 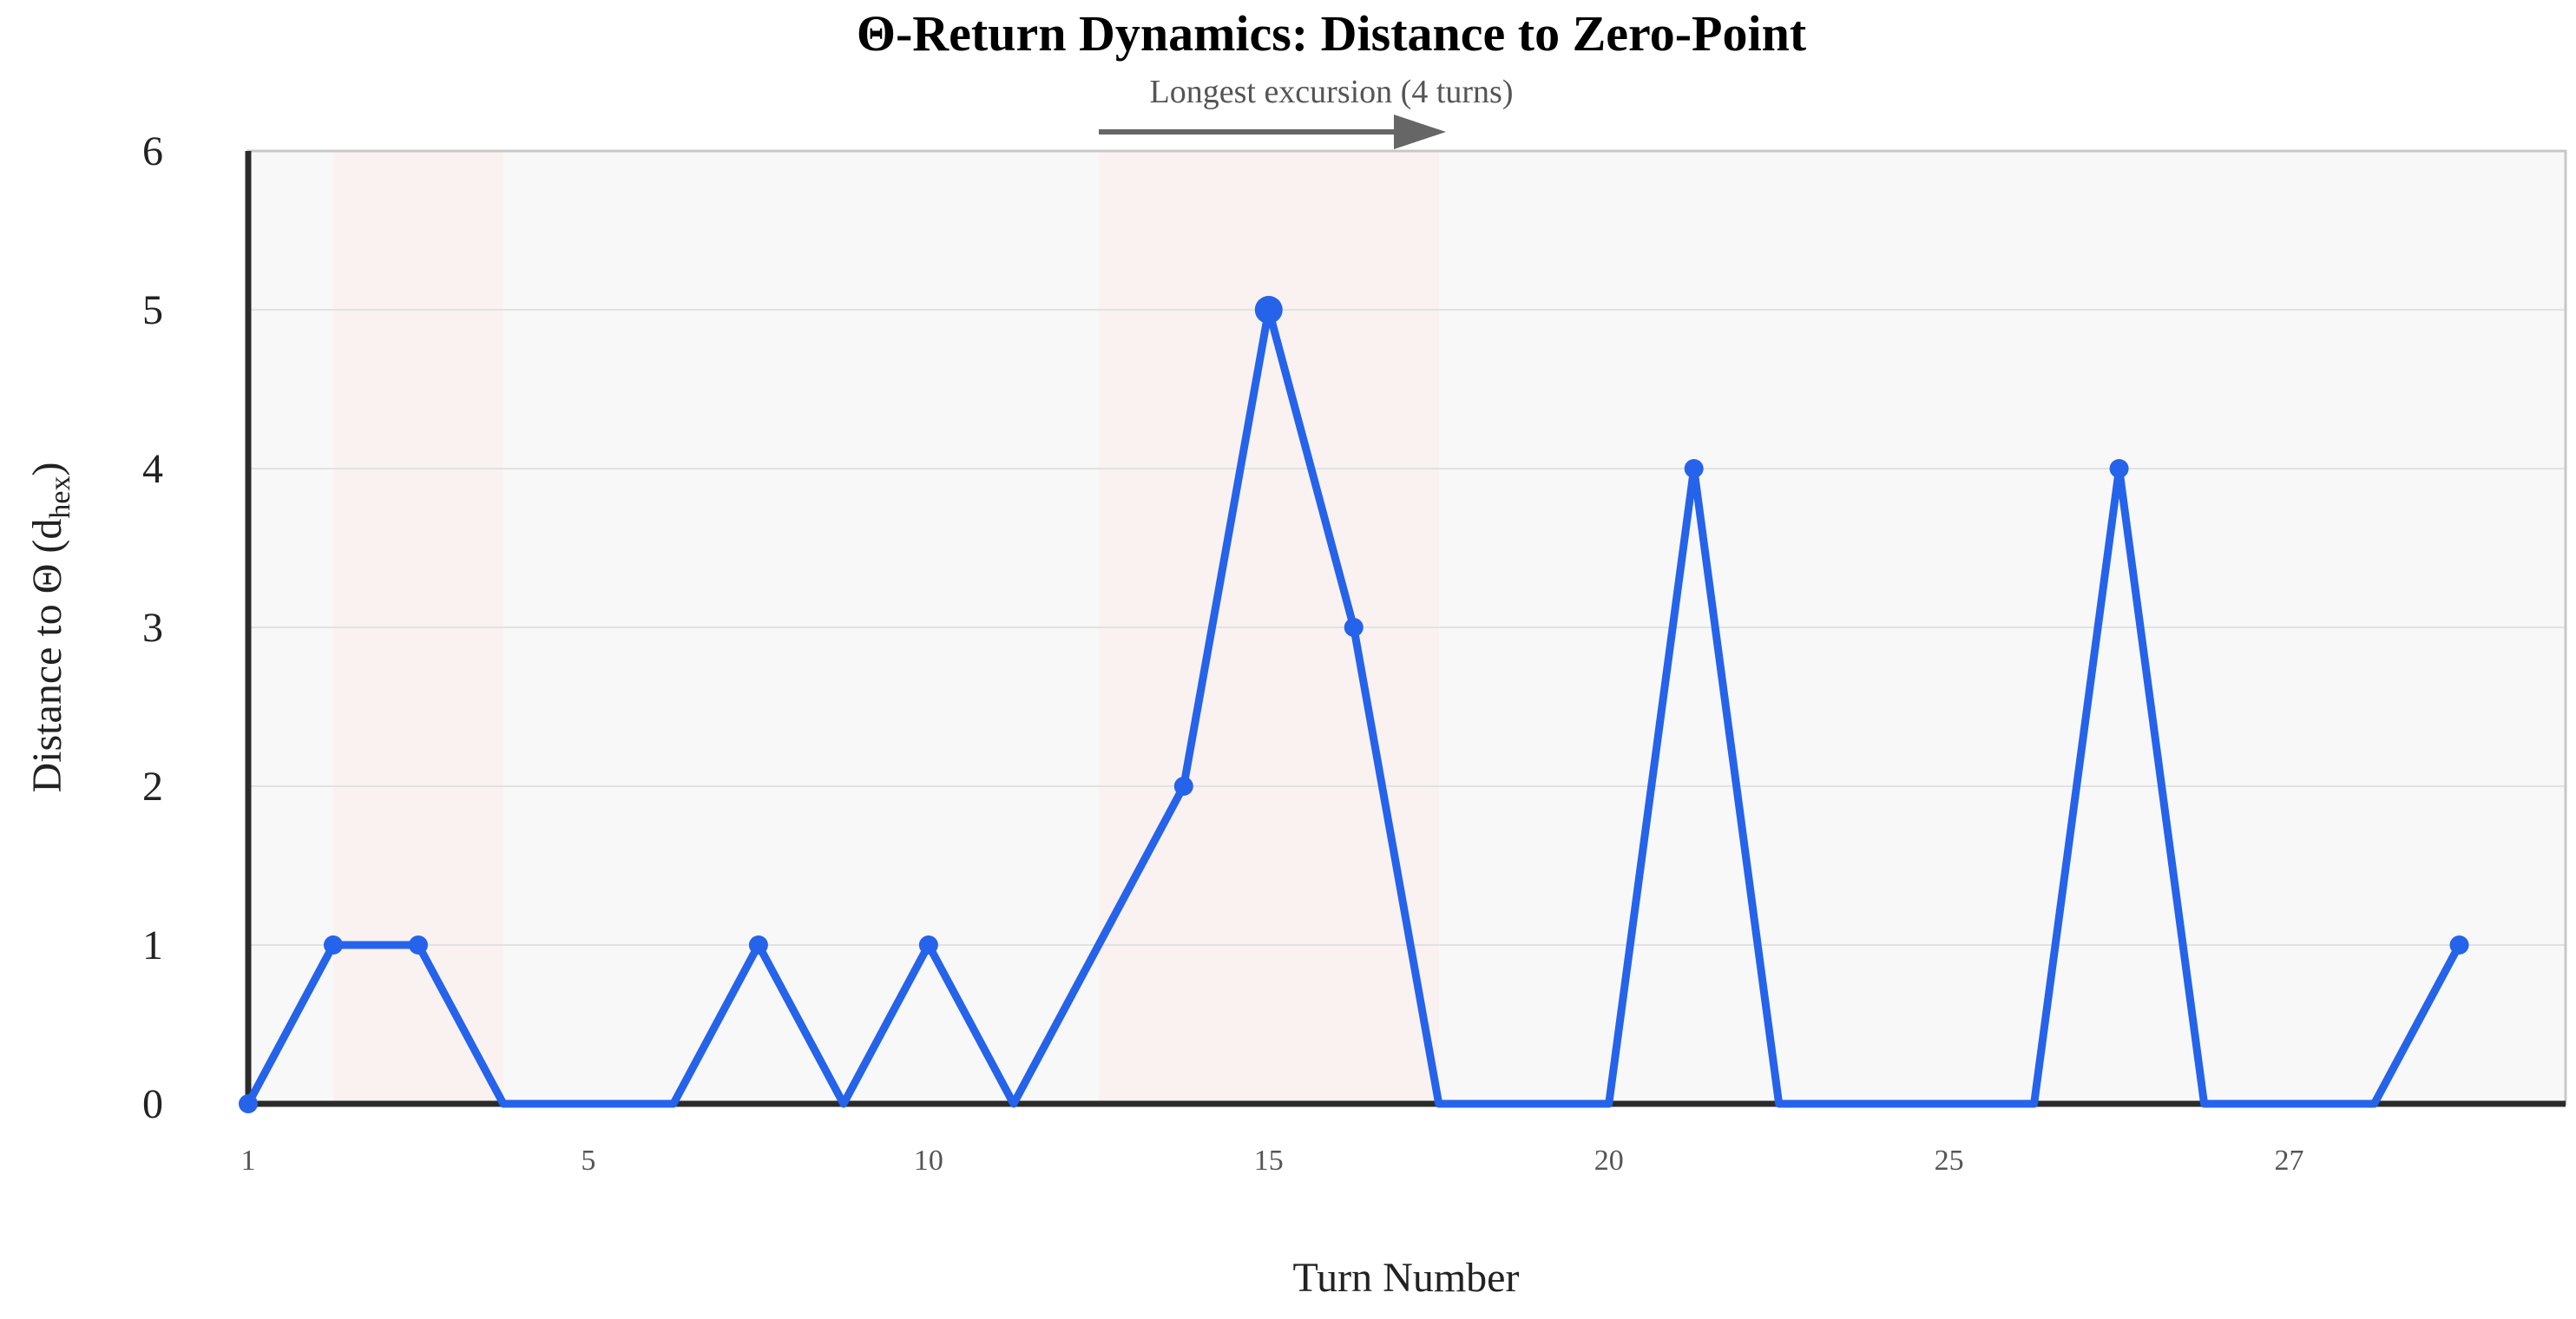 I want to click on x-axis-label: Turn Number, so click(x=1406, y=1278).